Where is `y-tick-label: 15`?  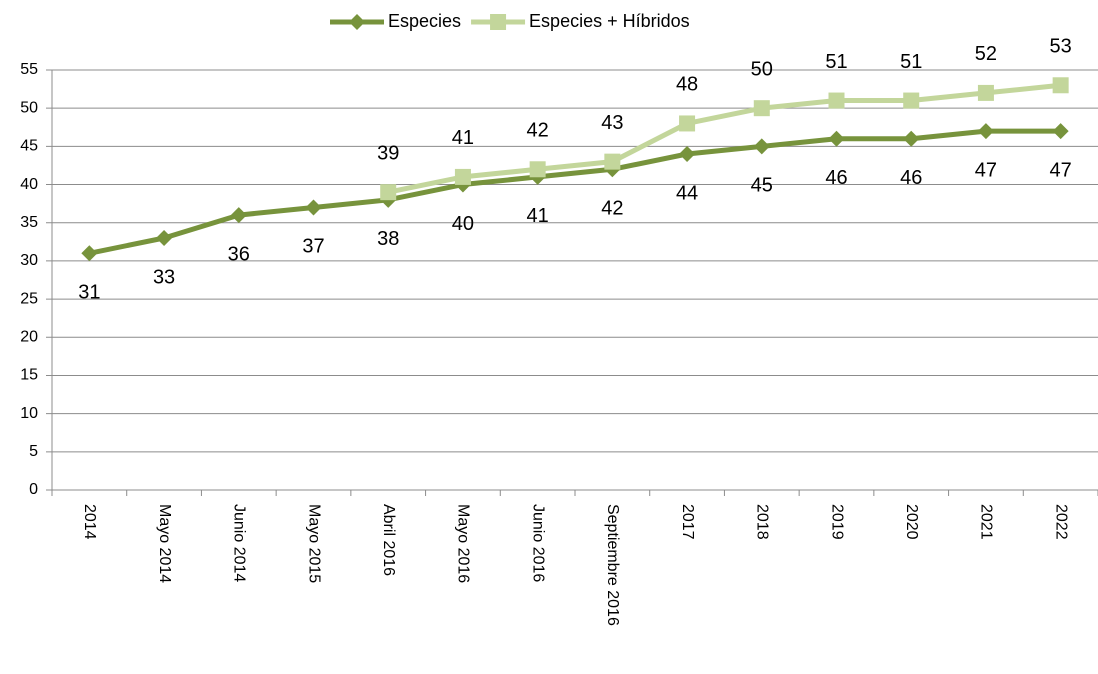
y-tick-label: 15 is located at coordinates (29, 375).